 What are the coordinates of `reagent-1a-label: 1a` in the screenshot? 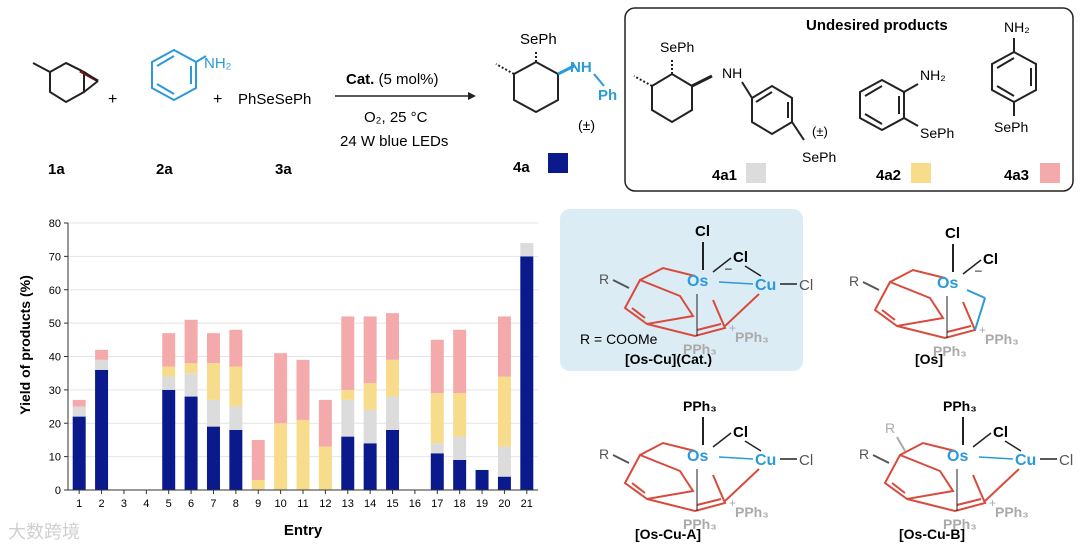 It's located at (56, 169).